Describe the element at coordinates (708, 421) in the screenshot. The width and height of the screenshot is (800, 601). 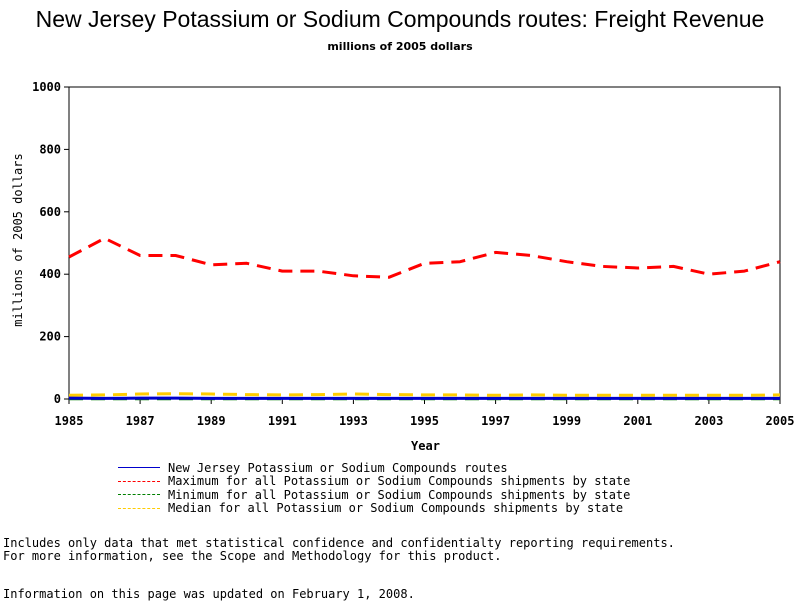
I see `x-tick-label: 2003` at that location.